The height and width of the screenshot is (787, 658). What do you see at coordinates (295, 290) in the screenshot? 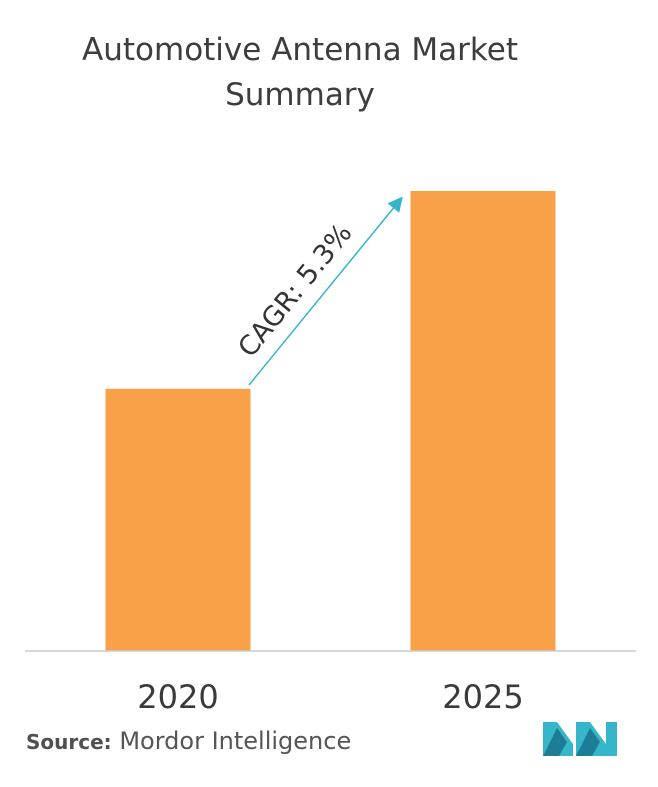
I see `cagr-annotation: CAGR: 5.3%` at bounding box center [295, 290].